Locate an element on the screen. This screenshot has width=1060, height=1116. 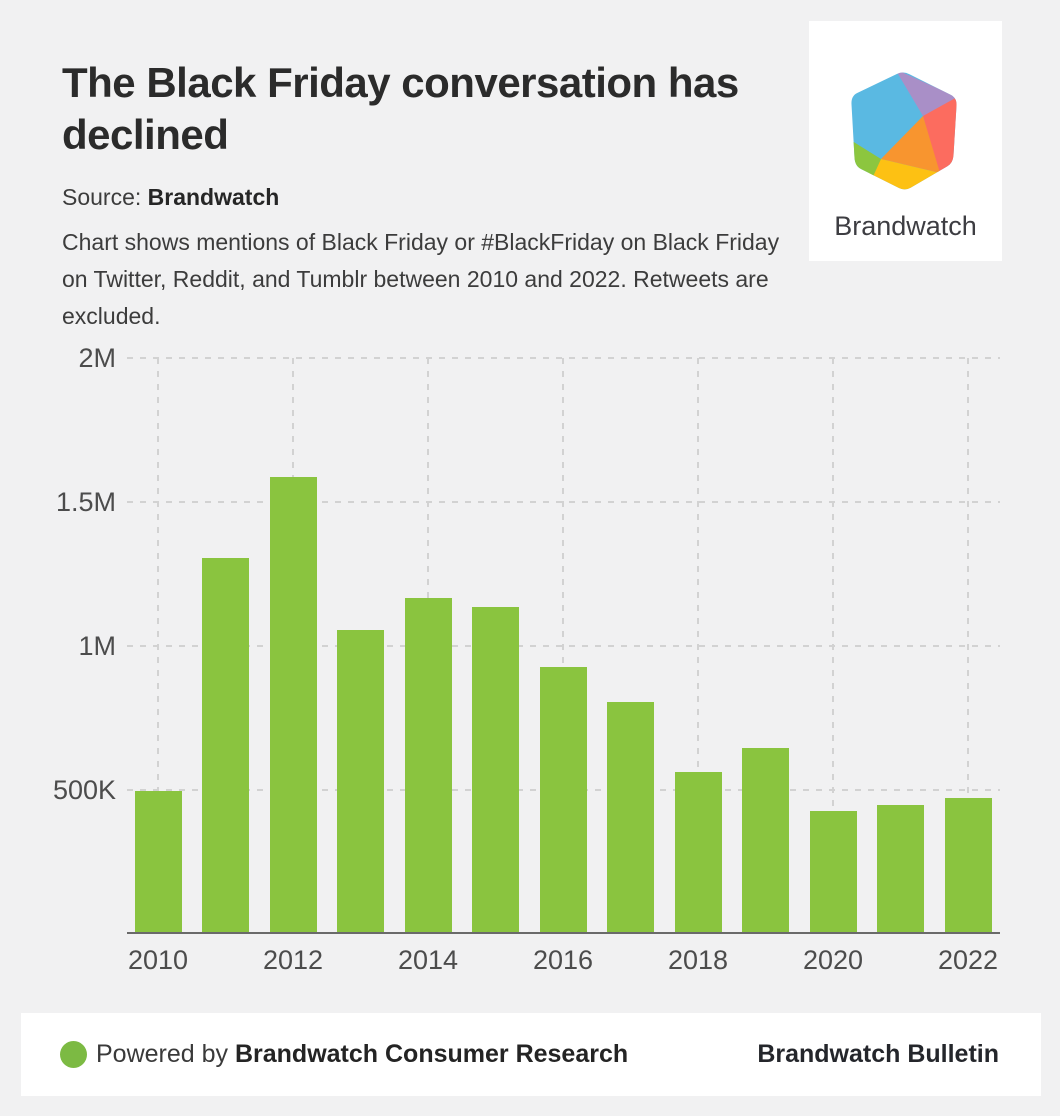
bar-2016 is located at coordinates (563, 799).